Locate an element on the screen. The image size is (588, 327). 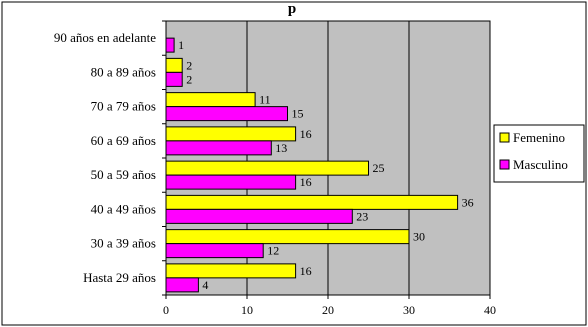
category-label: 30 a 39 años is located at coordinates (123, 243).